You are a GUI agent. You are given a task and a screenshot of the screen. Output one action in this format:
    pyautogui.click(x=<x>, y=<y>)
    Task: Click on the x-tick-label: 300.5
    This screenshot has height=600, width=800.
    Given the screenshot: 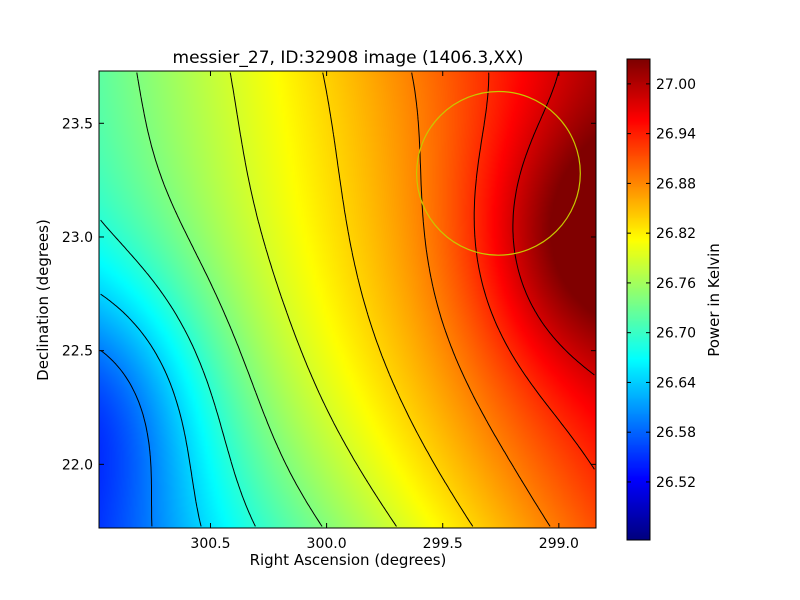 What is the action you would take?
    pyautogui.click(x=210, y=544)
    